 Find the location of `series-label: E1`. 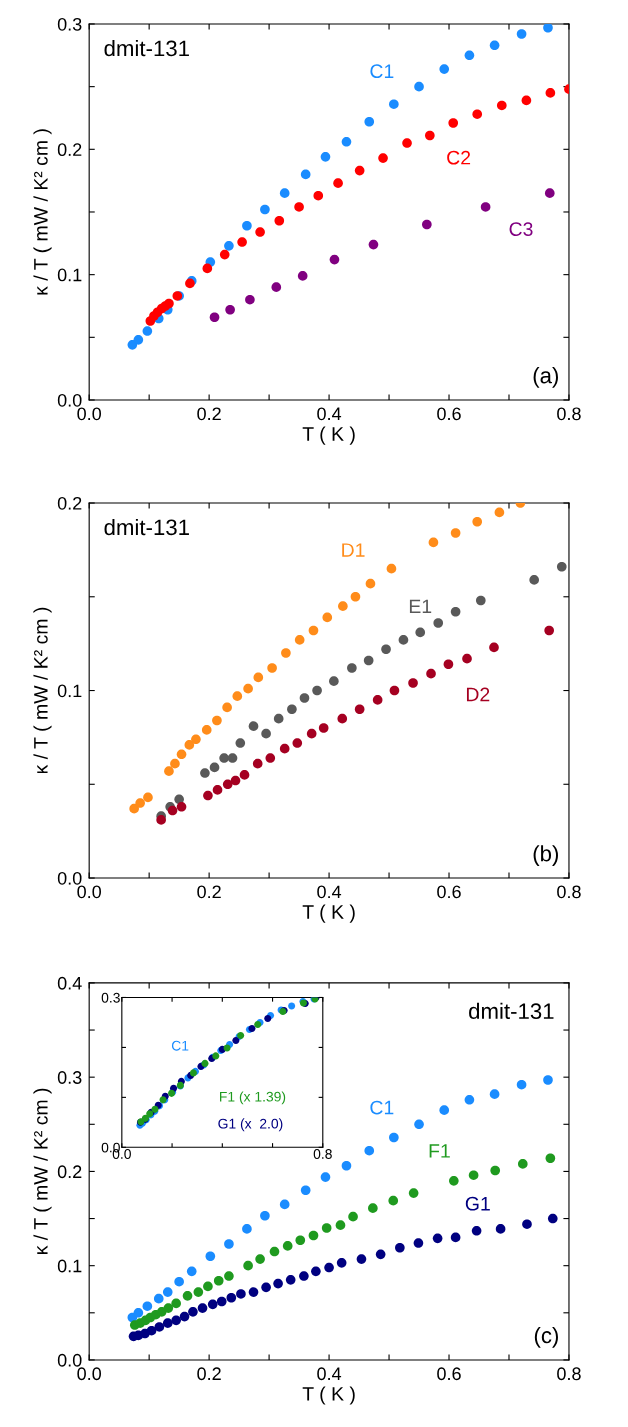

series-label: E1 is located at coordinates (420, 606).